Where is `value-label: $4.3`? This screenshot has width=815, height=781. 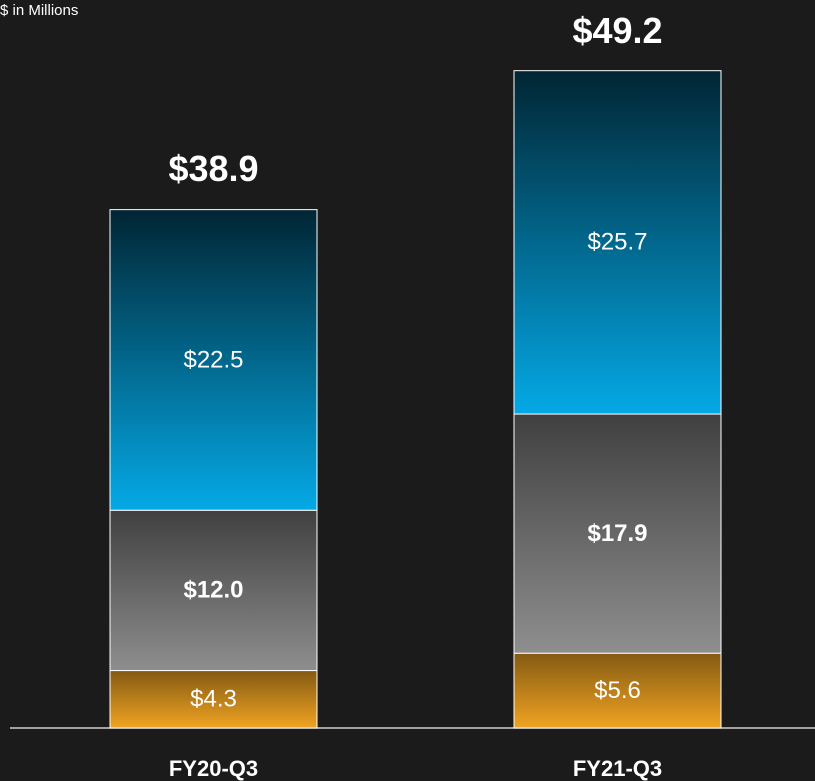 value-label: $4.3 is located at coordinates (213, 699).